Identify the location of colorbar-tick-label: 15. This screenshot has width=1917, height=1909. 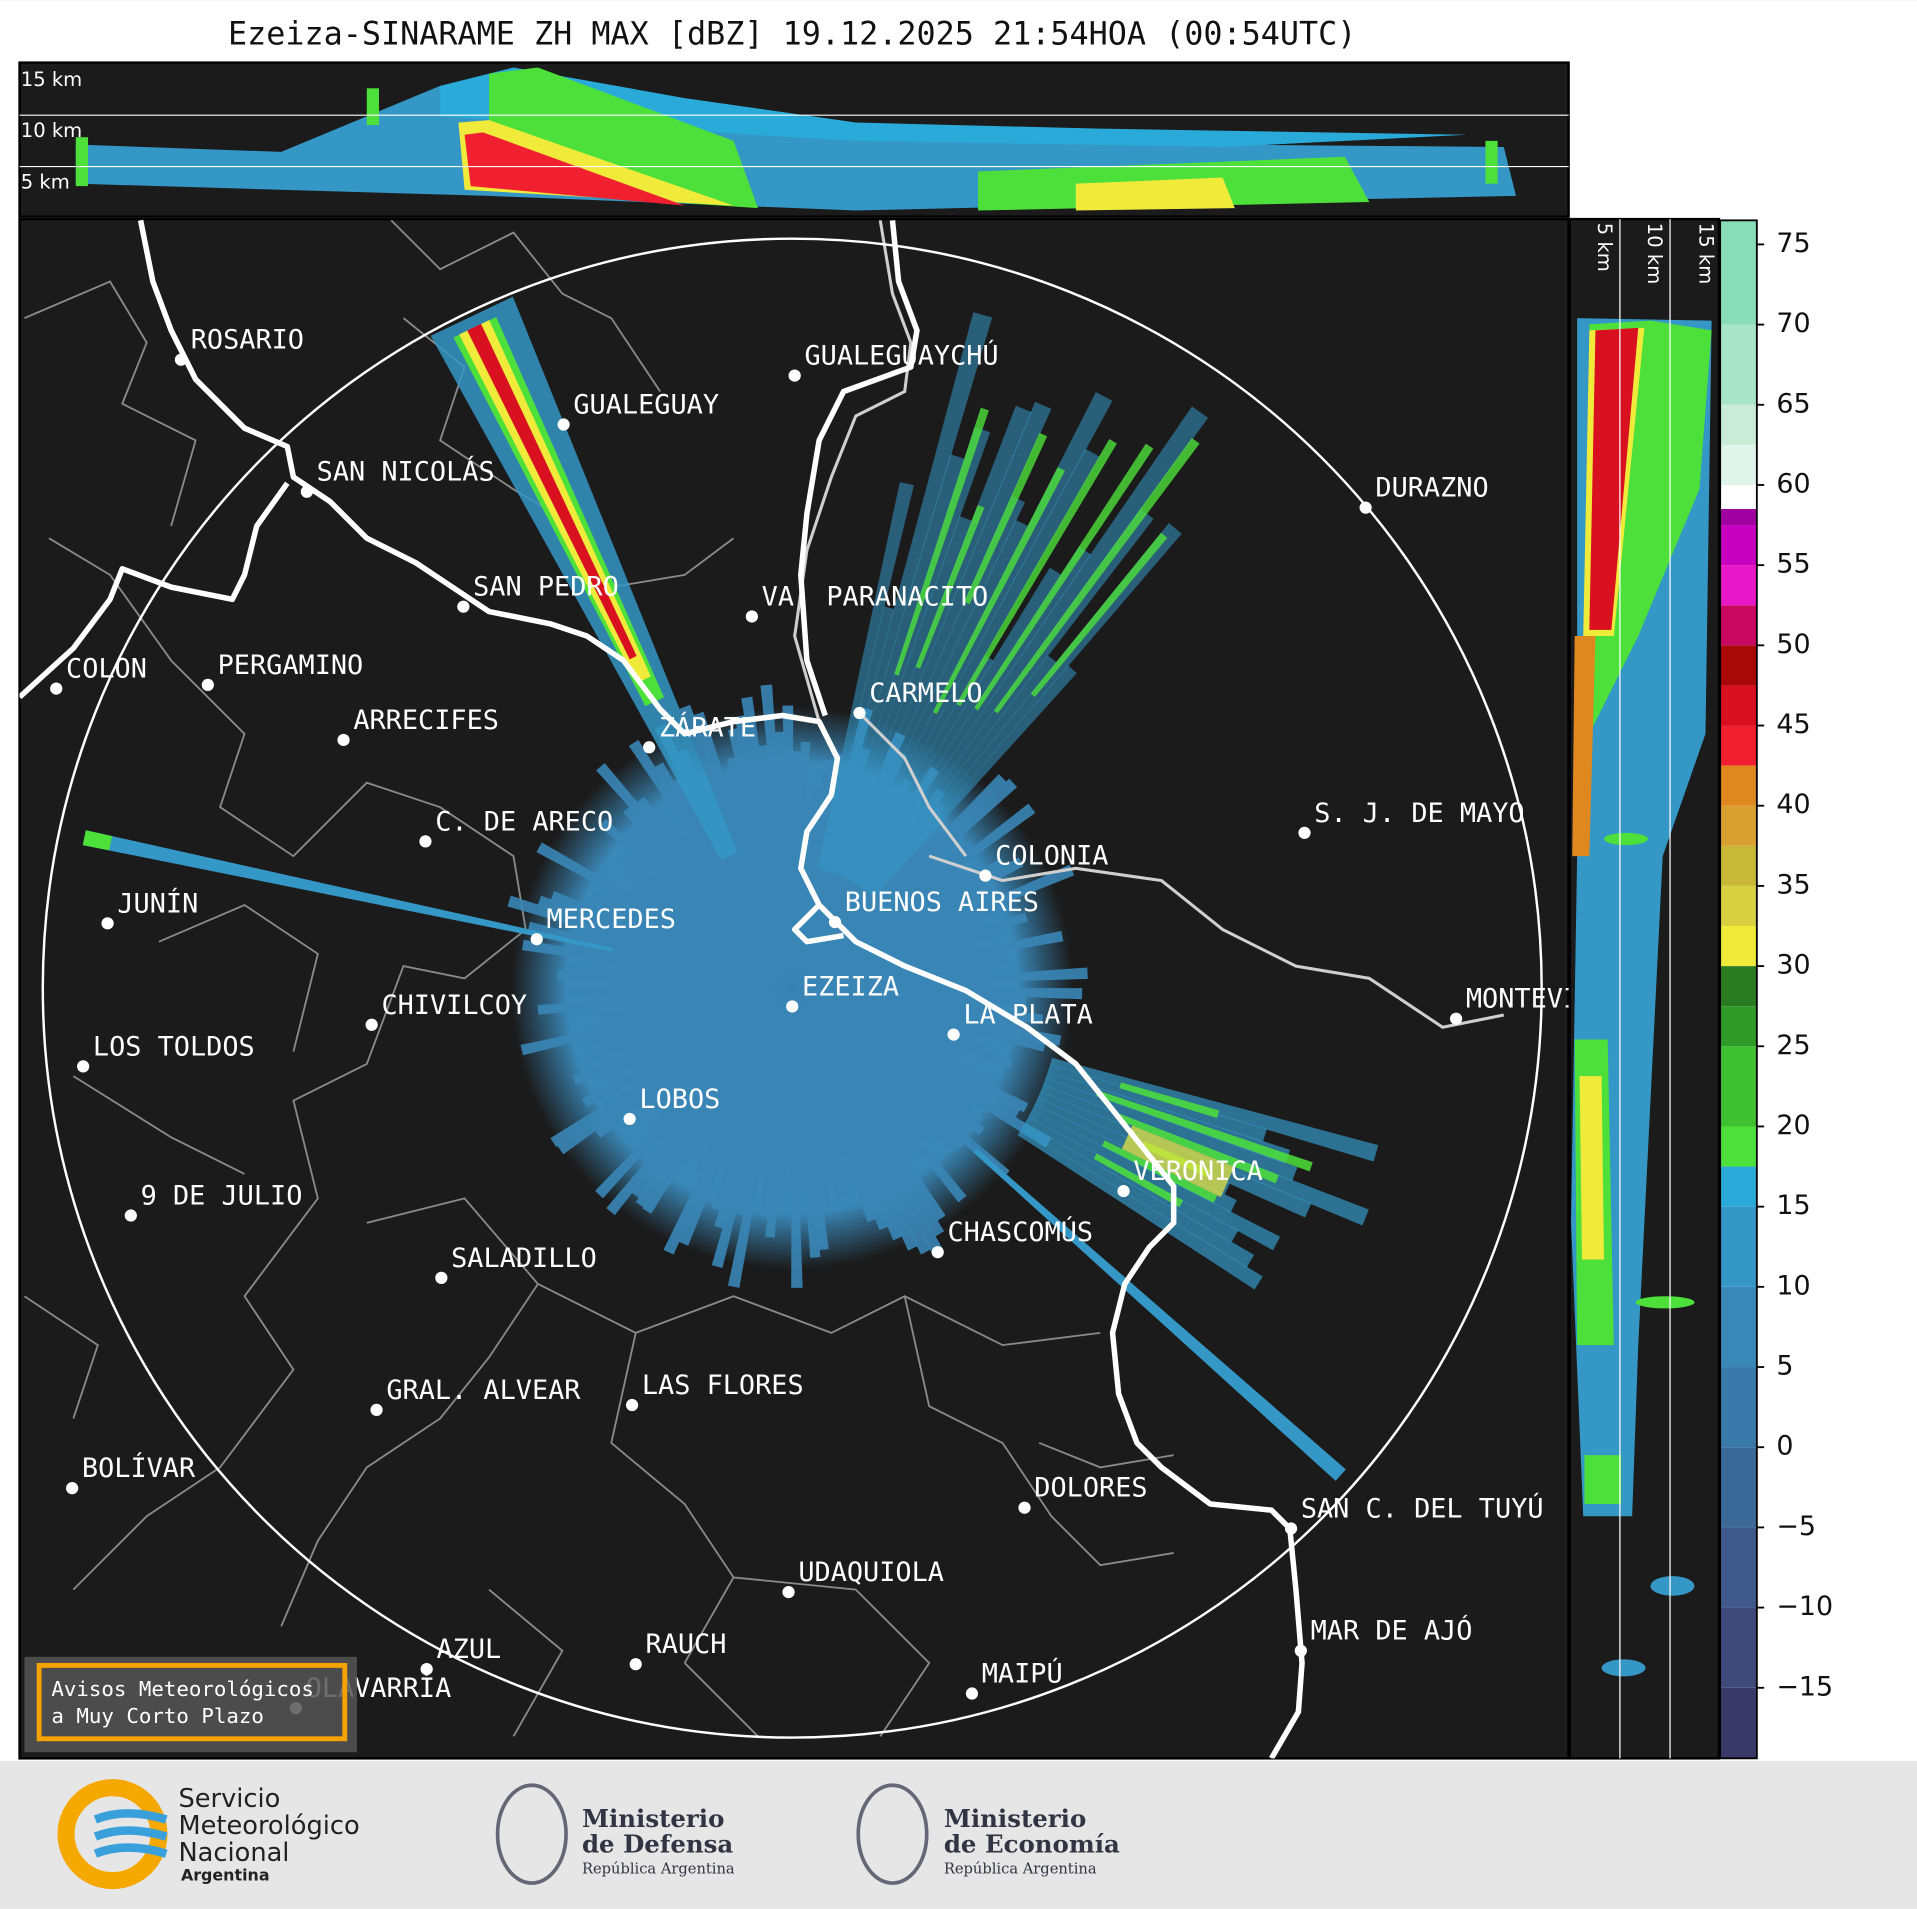
(1793, 1205).